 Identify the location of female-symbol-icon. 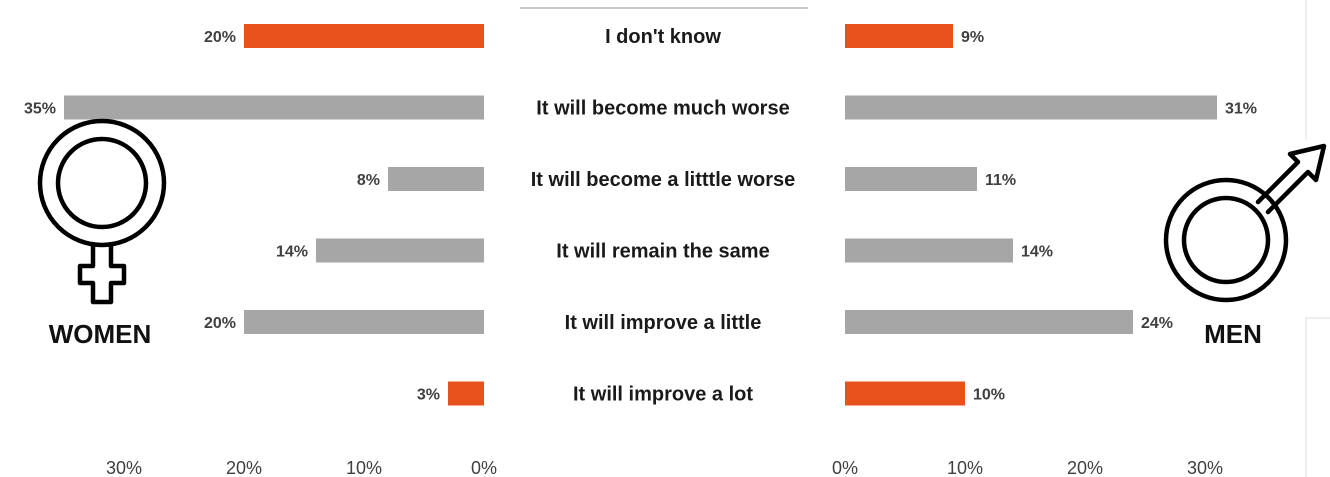
(102, 211).